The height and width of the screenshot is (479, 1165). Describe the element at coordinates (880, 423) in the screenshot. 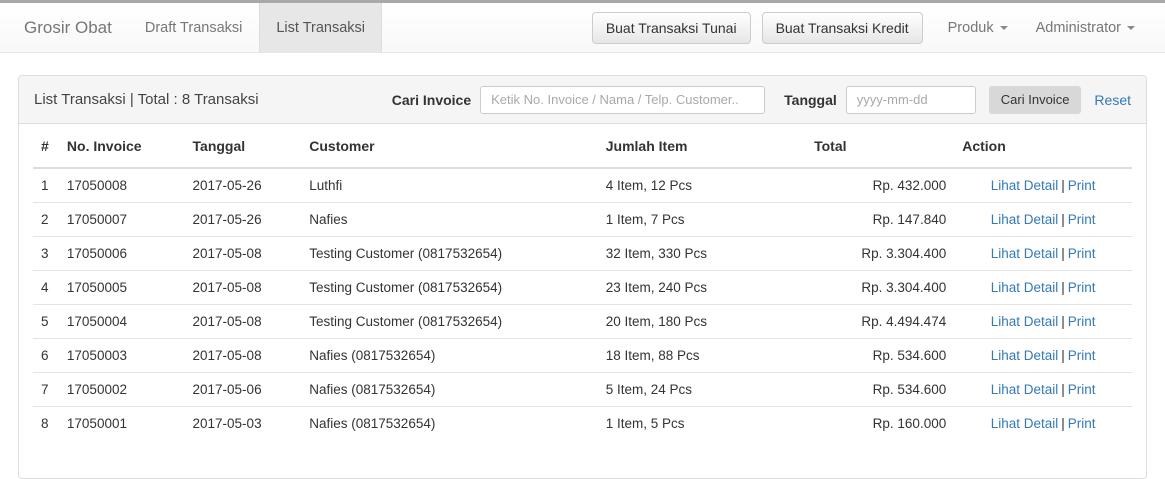

I see `cell-total: Rp. 160.000` at that location.